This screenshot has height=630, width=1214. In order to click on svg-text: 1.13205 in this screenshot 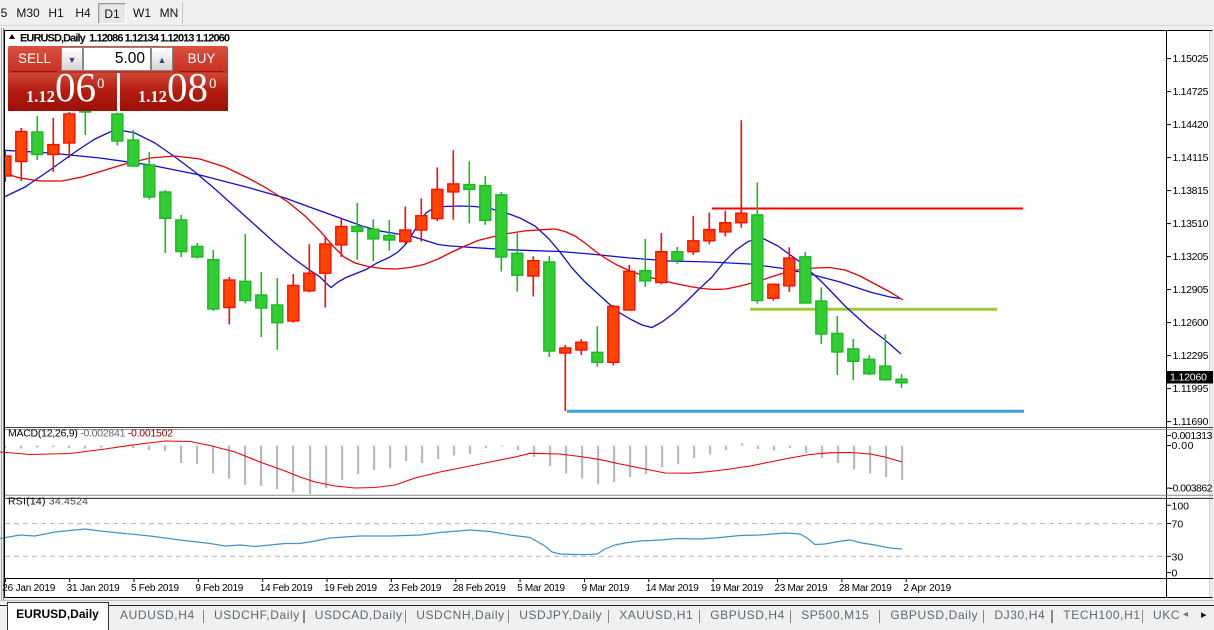, I will do `click(1191, 257)`.